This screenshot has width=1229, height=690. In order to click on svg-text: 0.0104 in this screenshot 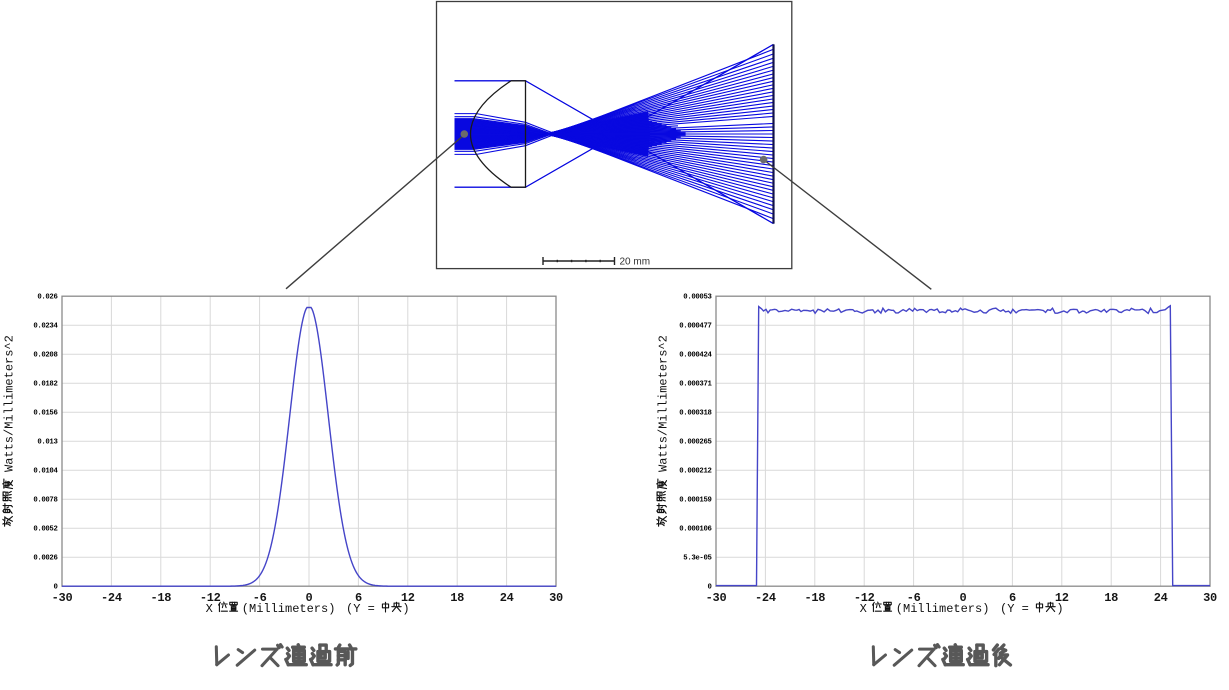, I will do `click(45, 472)`.